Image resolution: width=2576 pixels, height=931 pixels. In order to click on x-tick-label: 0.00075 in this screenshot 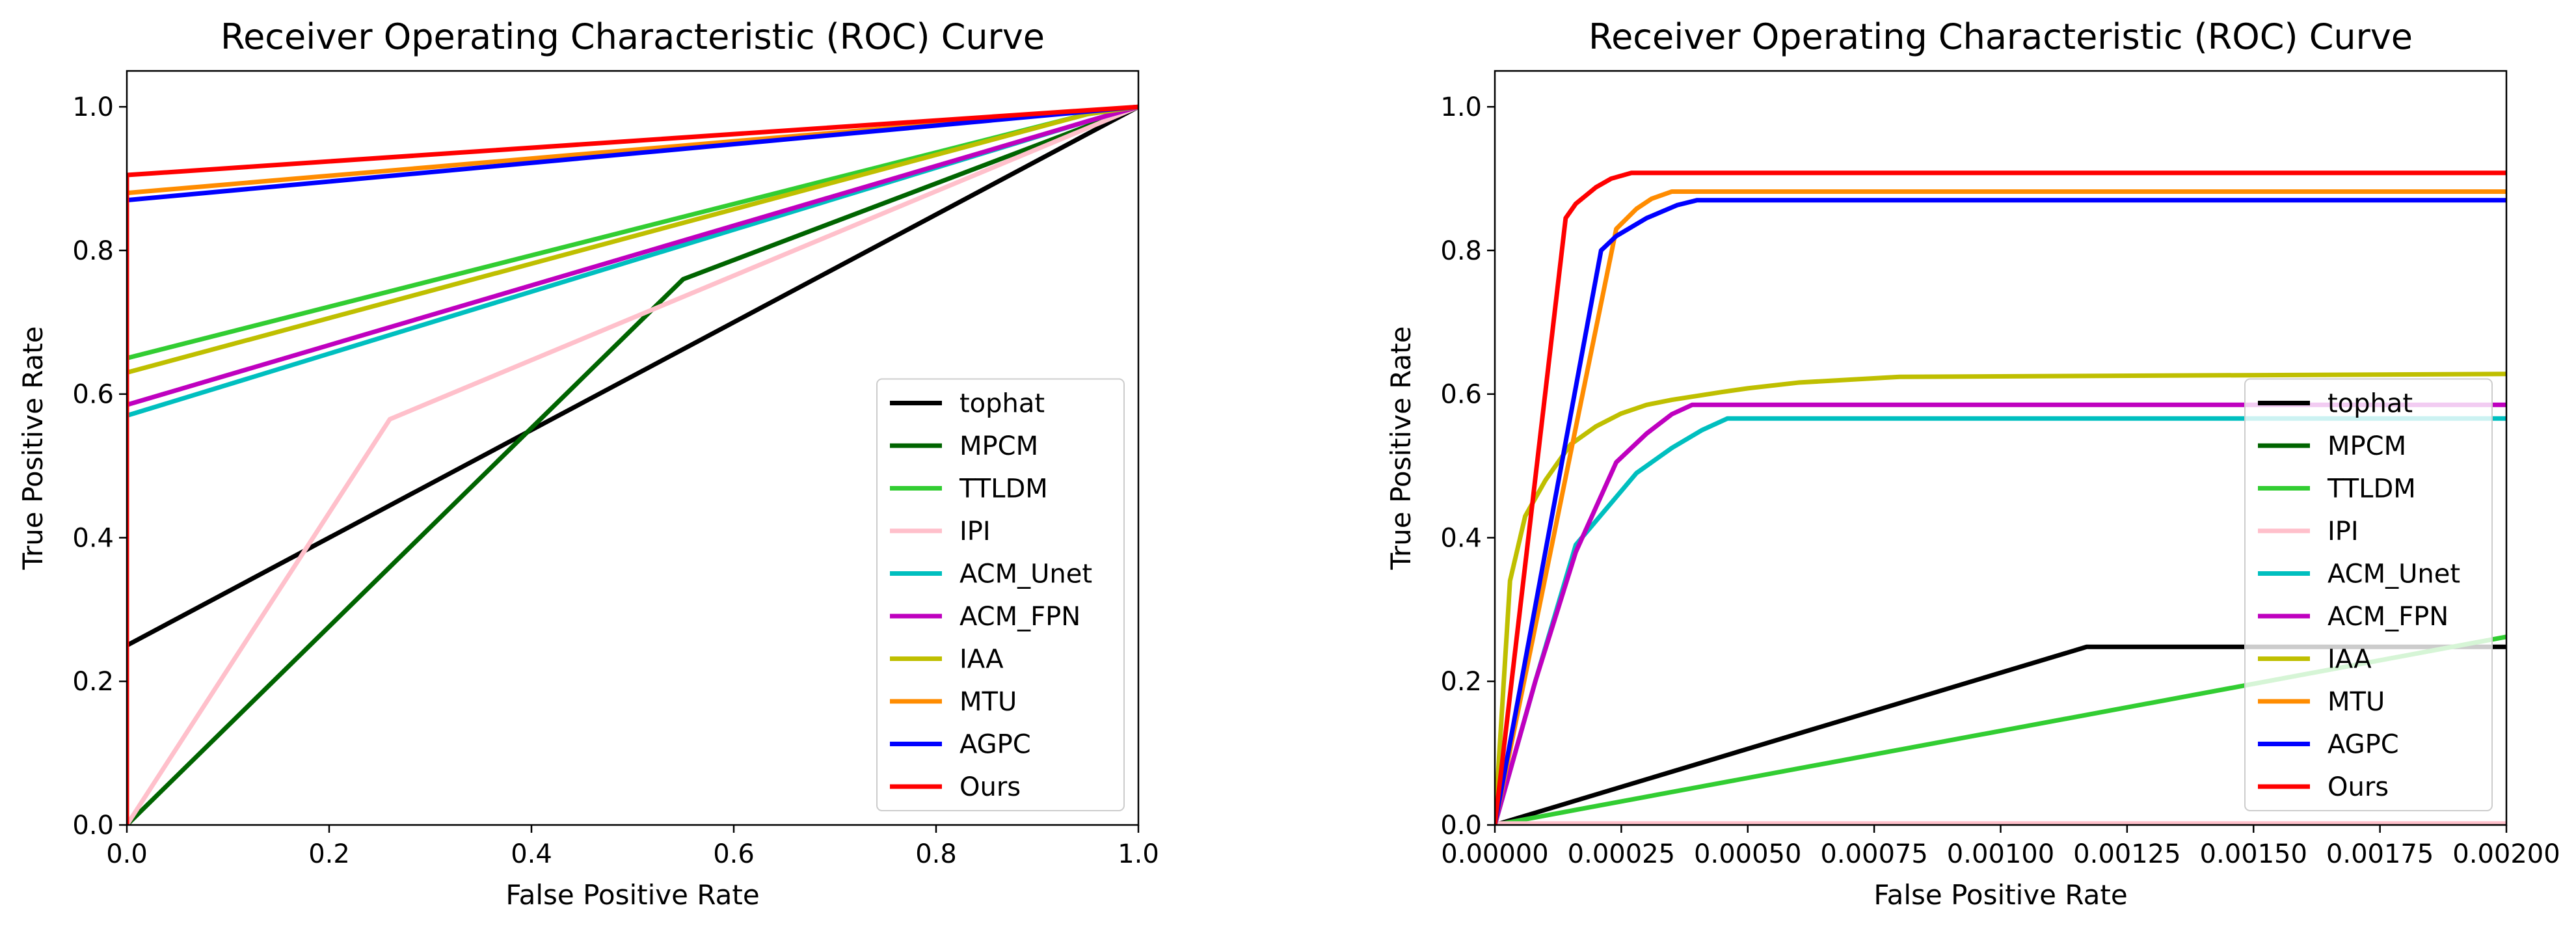, I will do `click(1873, 854)`.